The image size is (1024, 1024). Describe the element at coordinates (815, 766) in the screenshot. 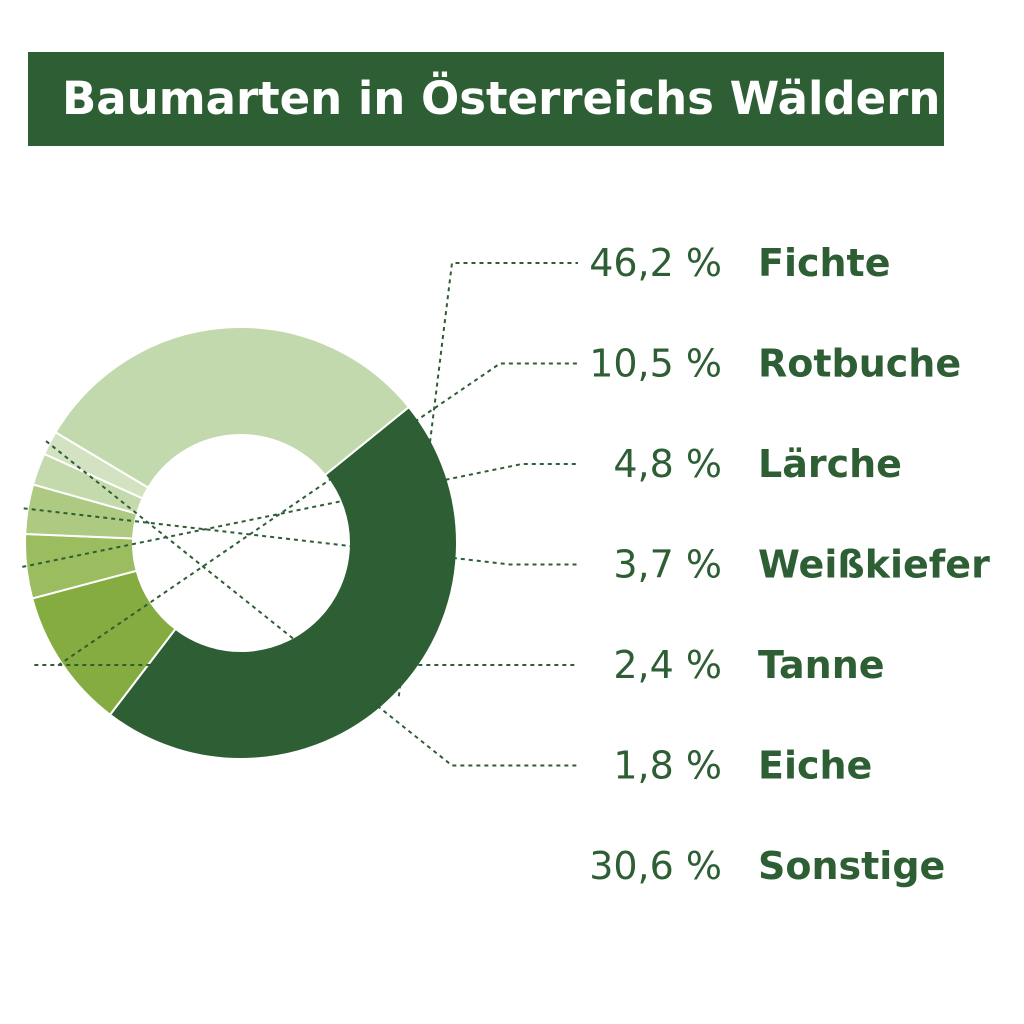

I see `legend-label-eiche: Eiche` at that location.